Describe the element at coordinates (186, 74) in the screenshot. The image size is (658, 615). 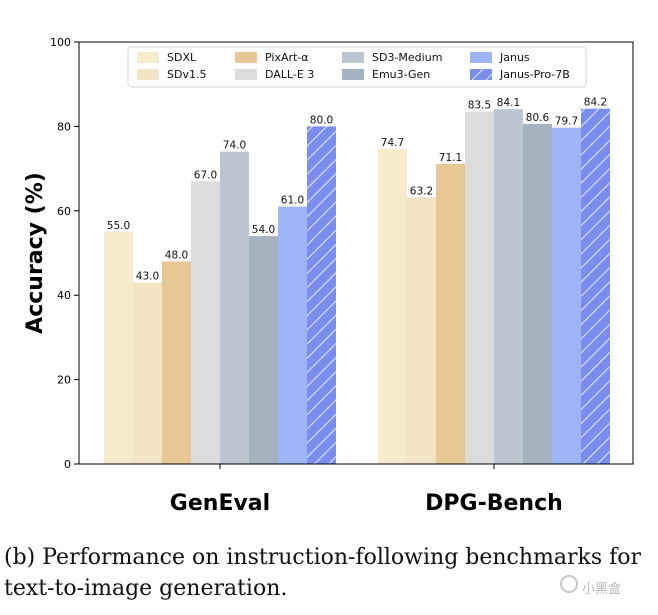
I see `legend-label: SDv1.5` at that location.